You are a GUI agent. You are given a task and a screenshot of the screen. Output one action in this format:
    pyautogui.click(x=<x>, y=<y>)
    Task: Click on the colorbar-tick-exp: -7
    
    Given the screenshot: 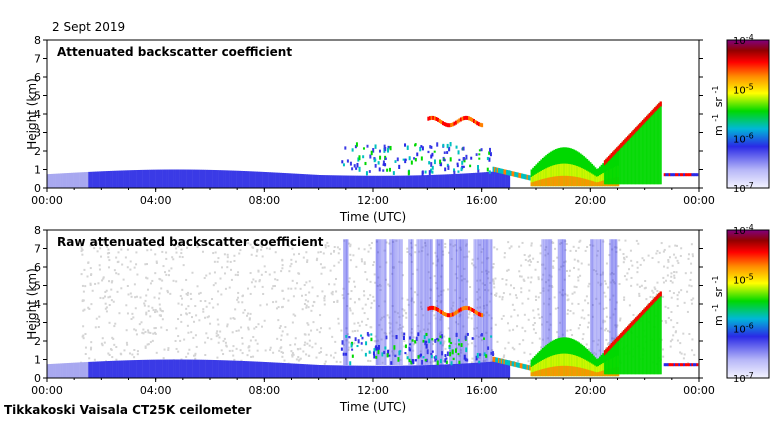 What is the action you would take?
    pyautogui.click(x=750, y=375)
    